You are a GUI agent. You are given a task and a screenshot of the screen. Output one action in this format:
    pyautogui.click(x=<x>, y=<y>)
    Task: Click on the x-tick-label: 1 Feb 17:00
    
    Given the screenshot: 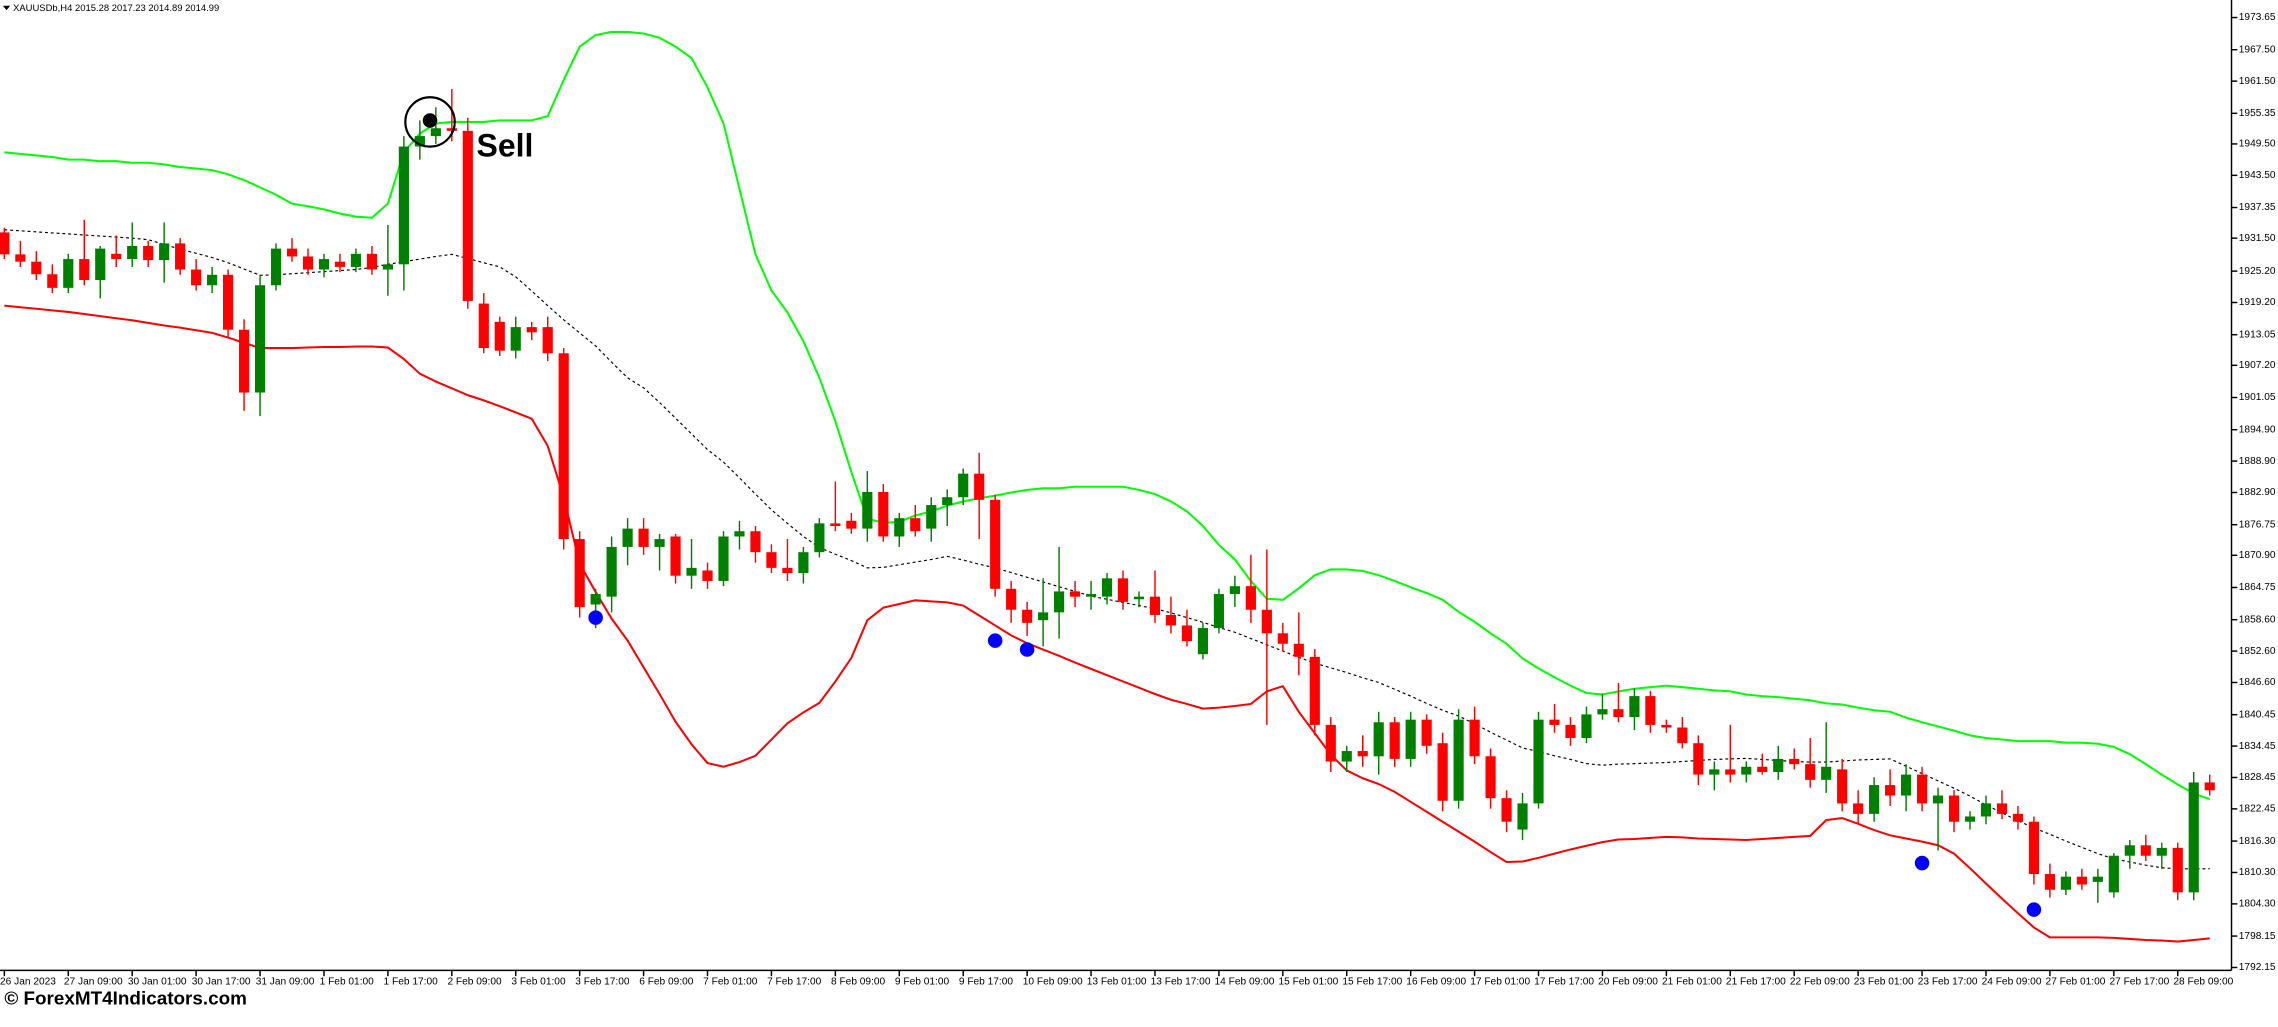 What is the action you would take?
    pyautogui.click(x=411, y=982)
    